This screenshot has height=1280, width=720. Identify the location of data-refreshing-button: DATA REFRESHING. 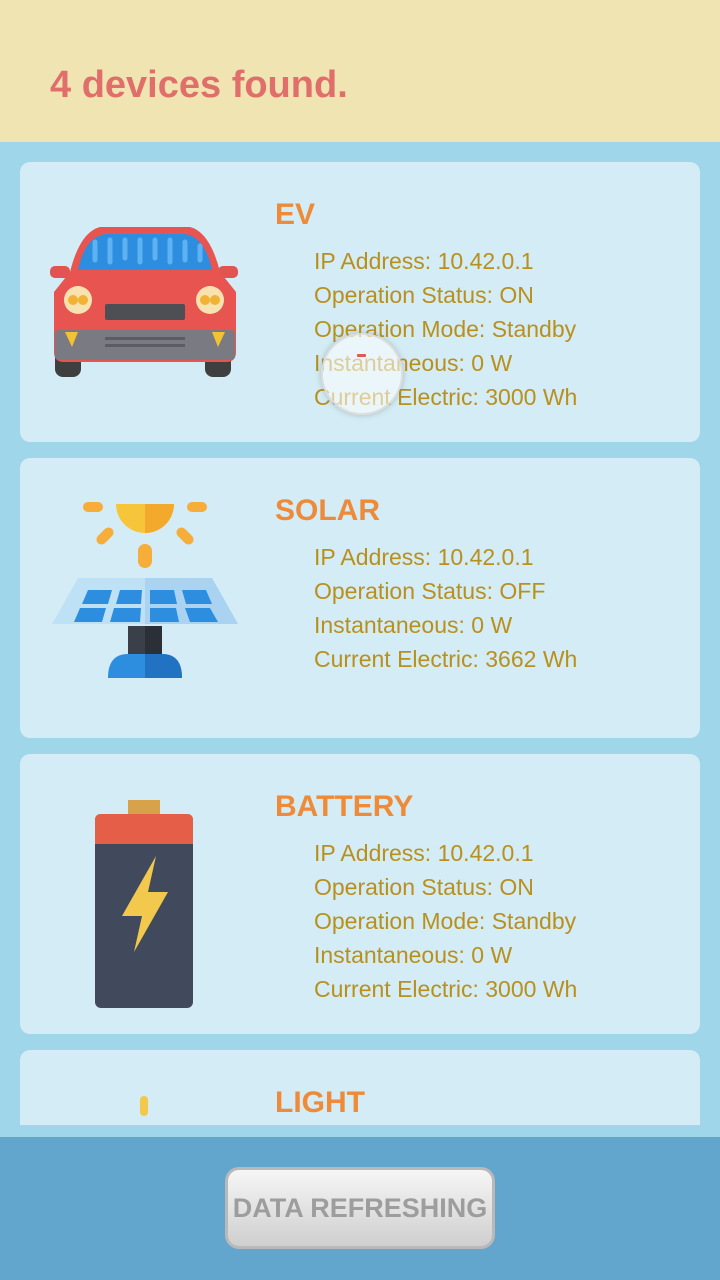
(360, 1208).